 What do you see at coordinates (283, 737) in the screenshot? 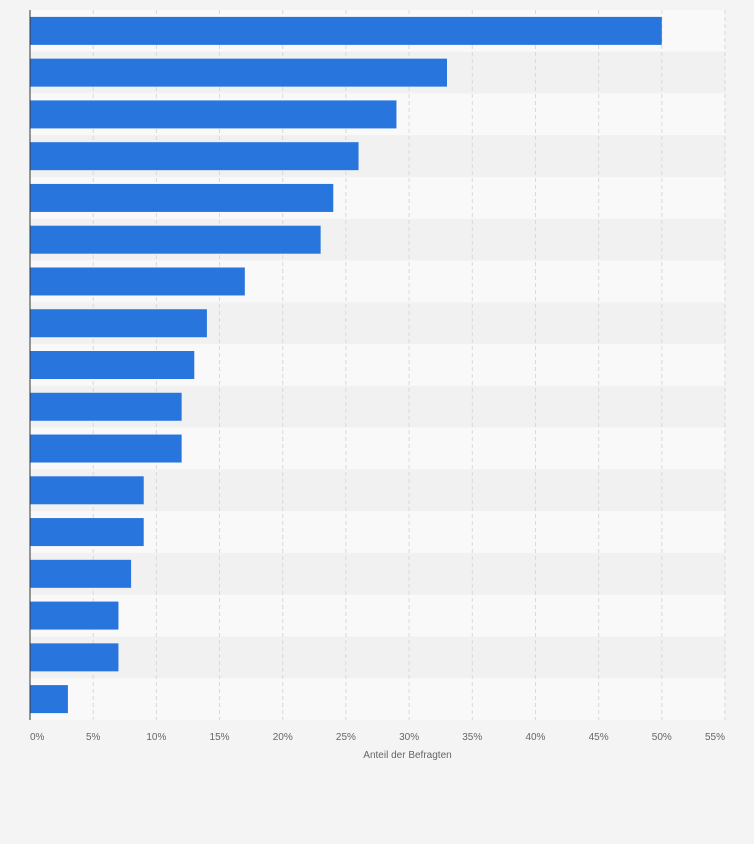
I see `x-tick-label: 20%` at bounding box center [283, 737].